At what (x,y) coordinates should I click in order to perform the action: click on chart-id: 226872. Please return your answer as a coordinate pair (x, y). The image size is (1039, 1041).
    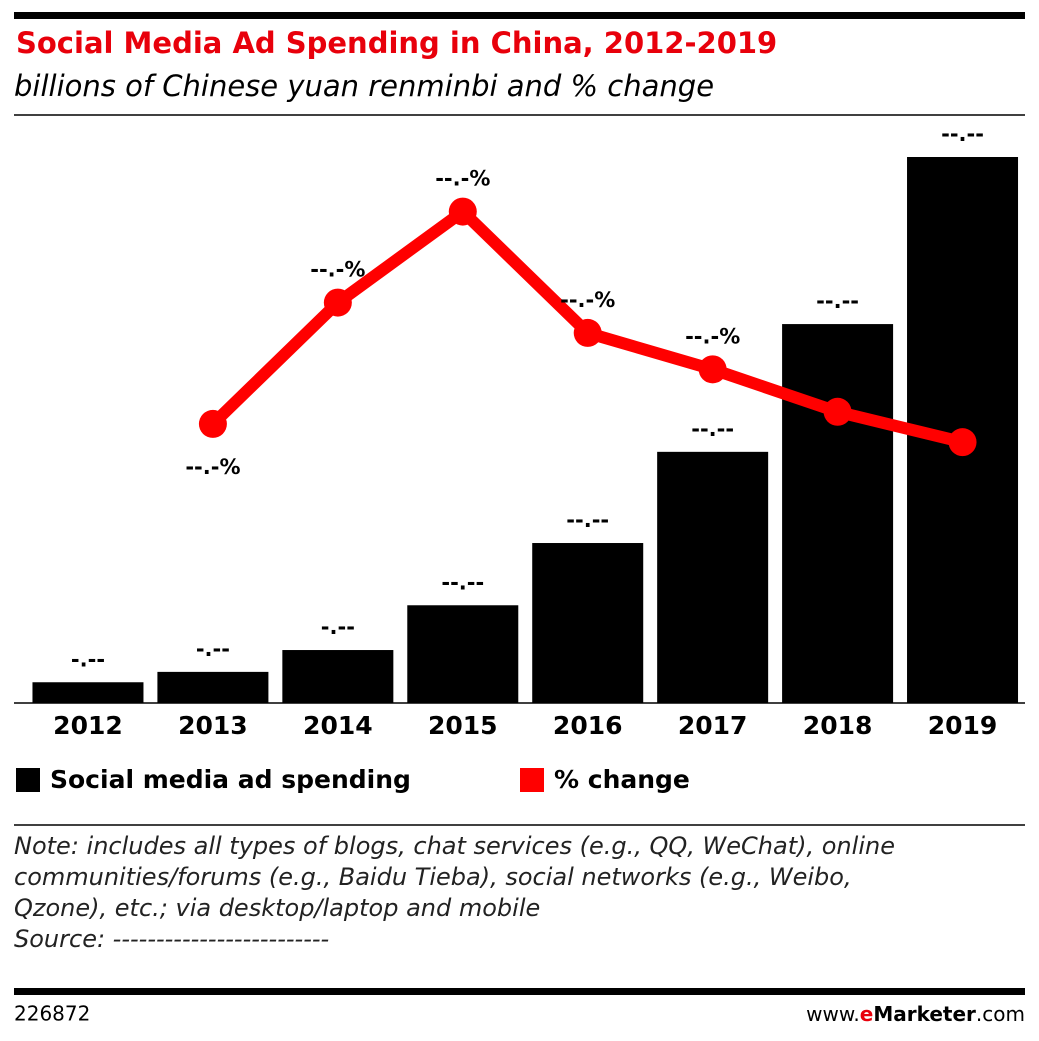
    Looking at the image, I should click on (52, 1014).